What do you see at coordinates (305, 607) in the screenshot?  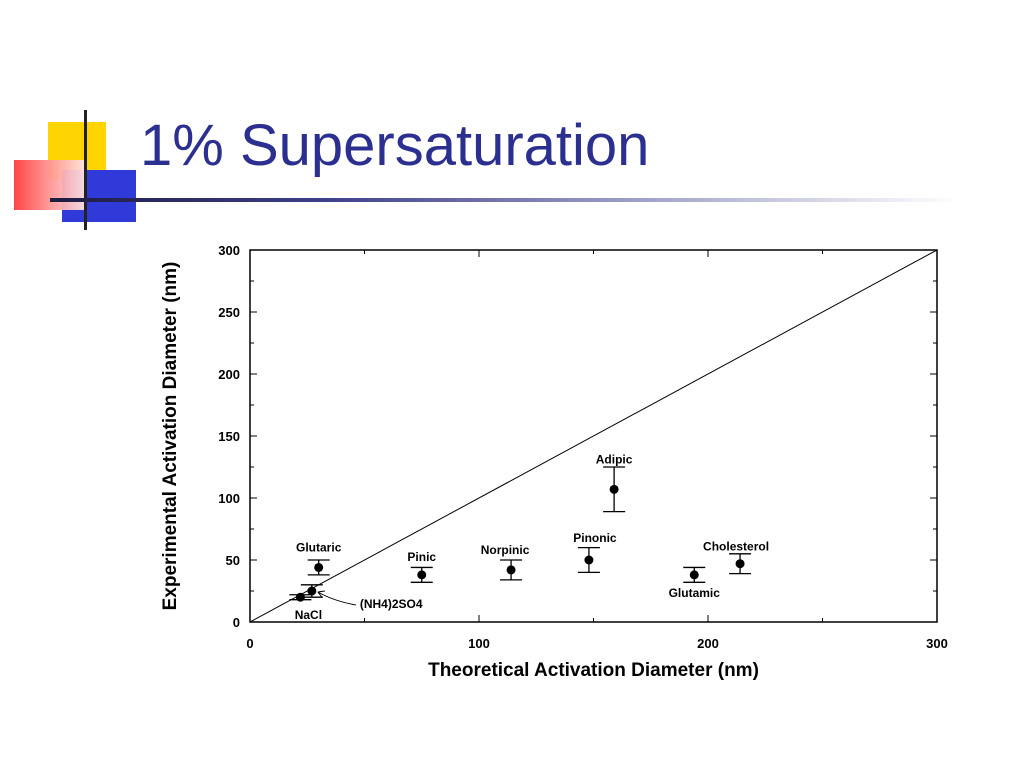 I see `data-point: NaCl` at bounding box center [305, 607].